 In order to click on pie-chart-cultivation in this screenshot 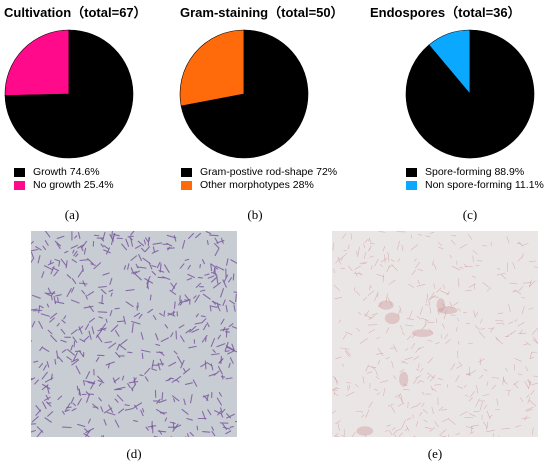, I will do `click(69, 94)`.